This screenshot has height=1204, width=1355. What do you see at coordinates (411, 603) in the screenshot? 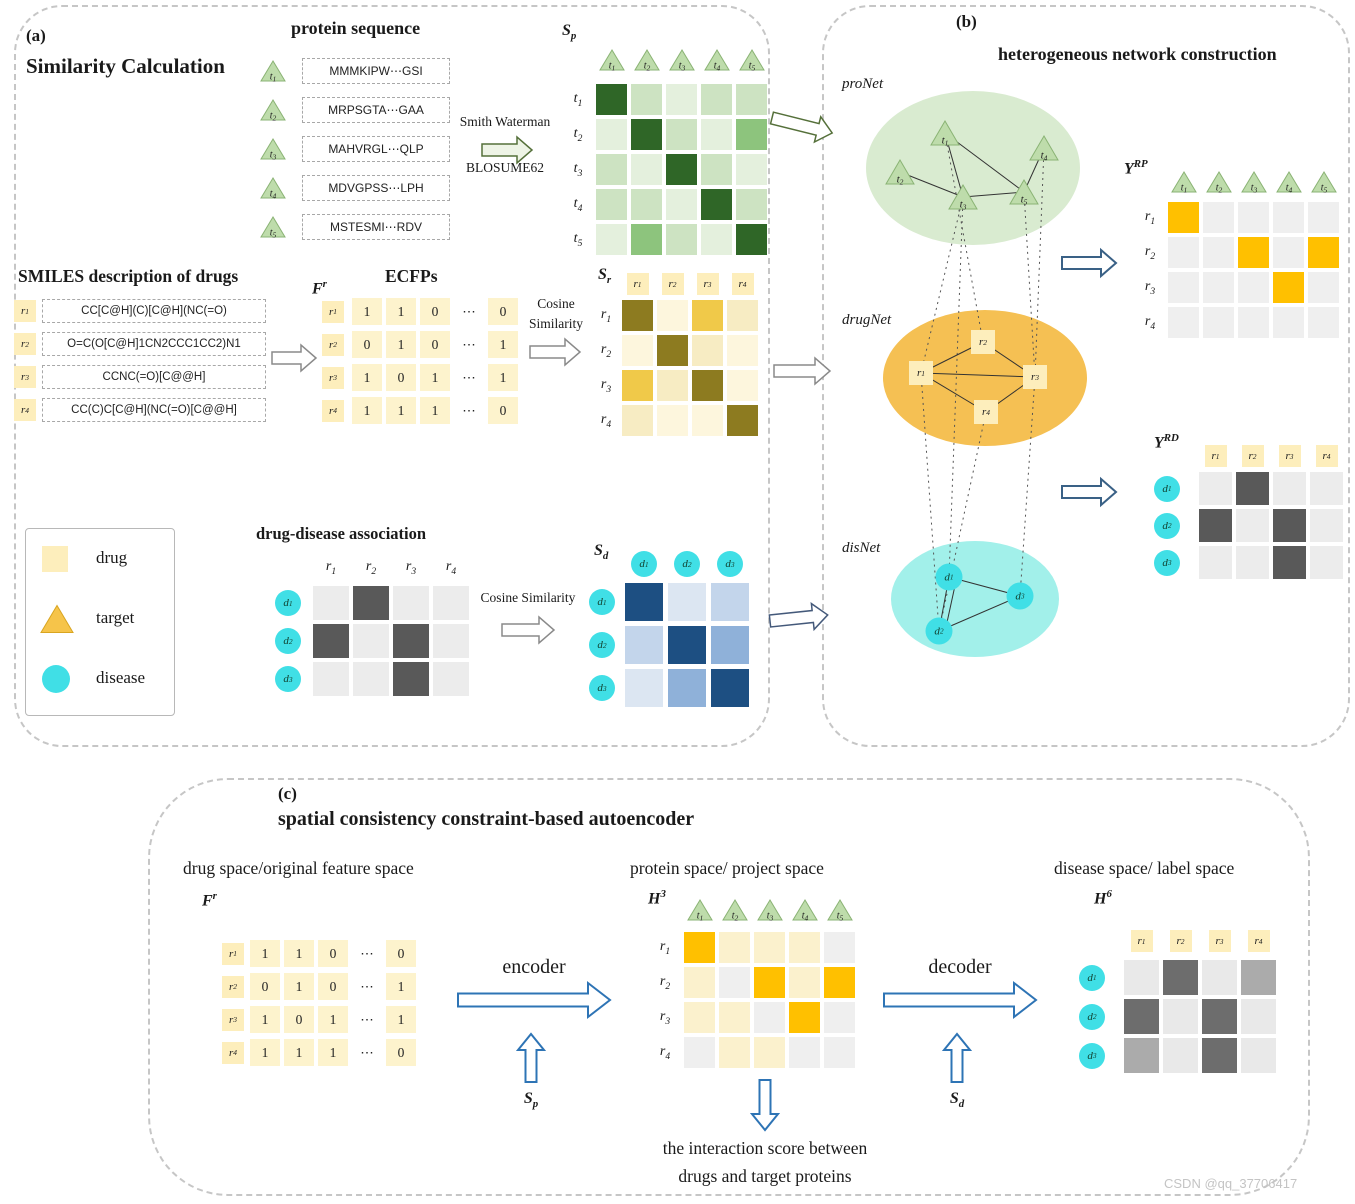
I see `dd-cell-r1c3` at bounding box center [411, 603].